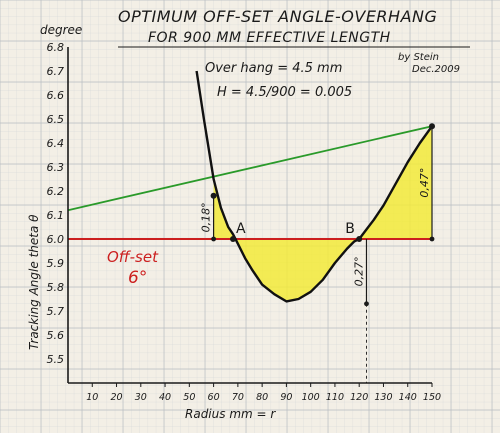 The width and height of the screenshot is (500, 433). I want to click on y-axis-label: Tracking Angle theta θ, so click(34, 282).